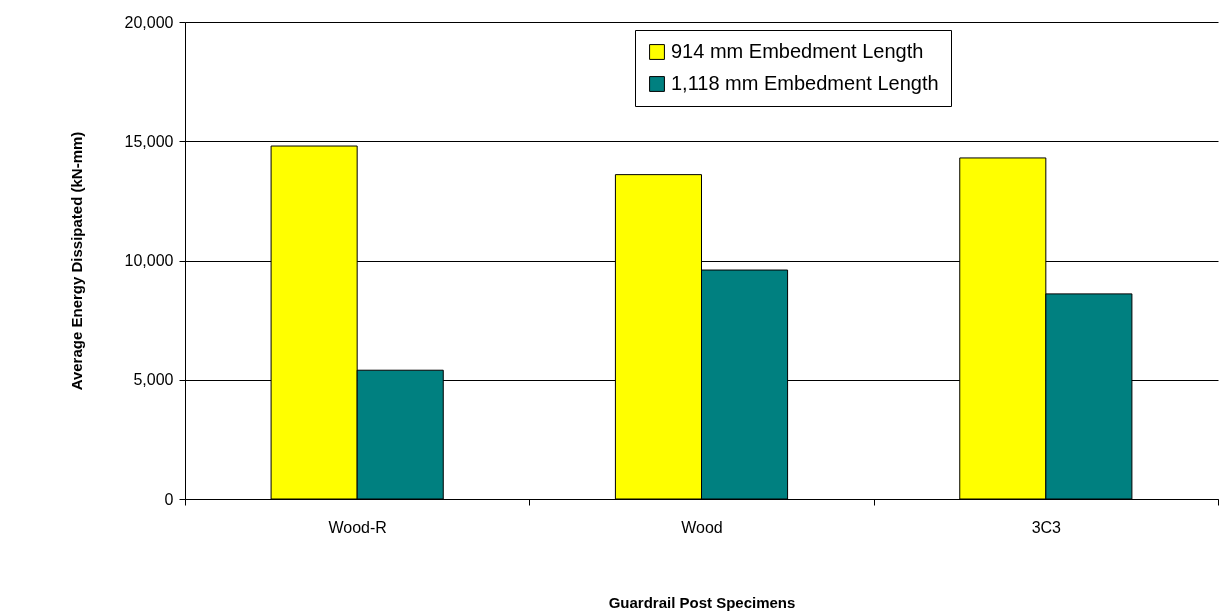 The height and width of the screenshot is (611, 1220). What do you see at coordinates (169, 499) in the screenshot?
I see `y-tick-label: 0` at bounding box center [169, 499].